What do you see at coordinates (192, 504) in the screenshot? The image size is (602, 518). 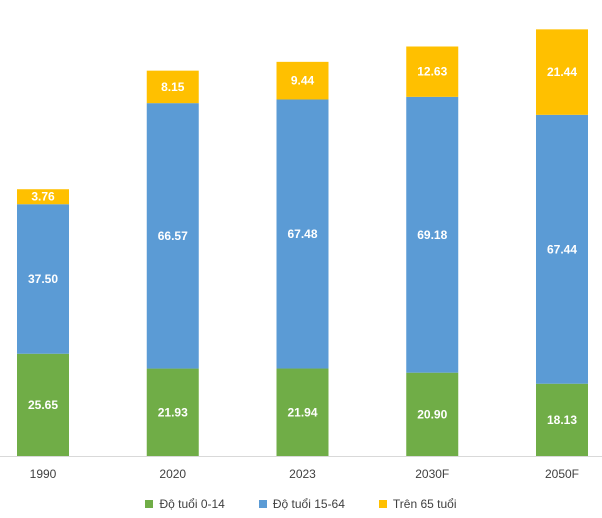 I see `legend-label-0: Độ tuổi 0-14` at bounding box center [192, 504].